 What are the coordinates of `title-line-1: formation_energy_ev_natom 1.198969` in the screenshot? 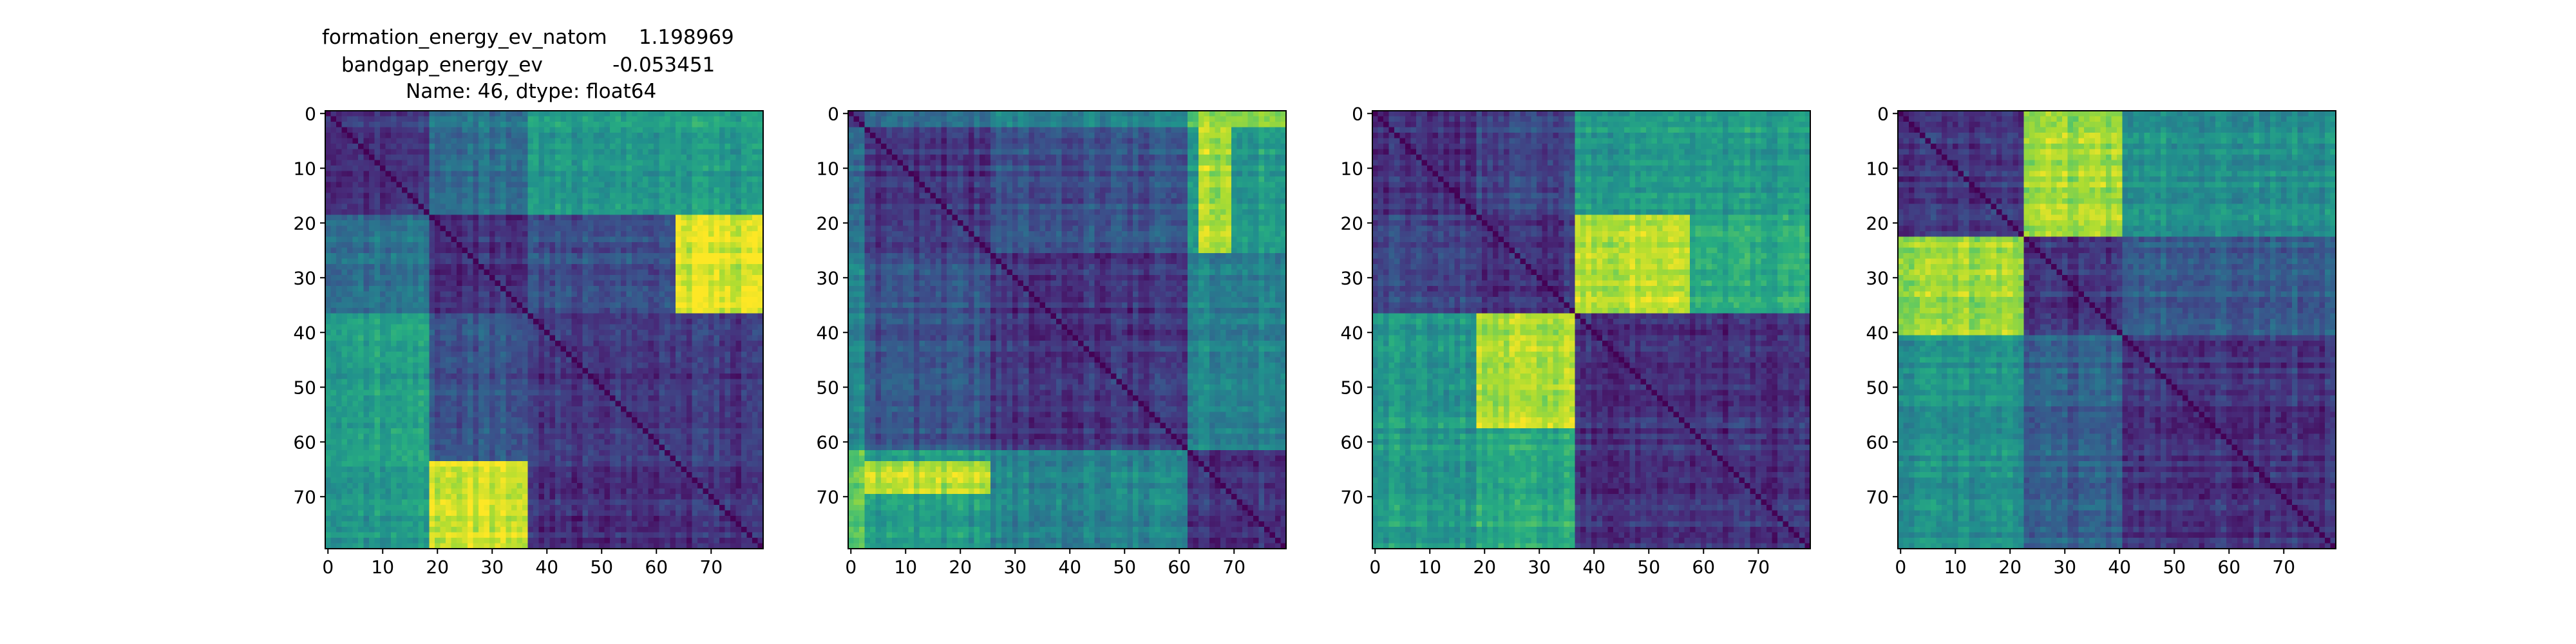 It's located at (528, 38).